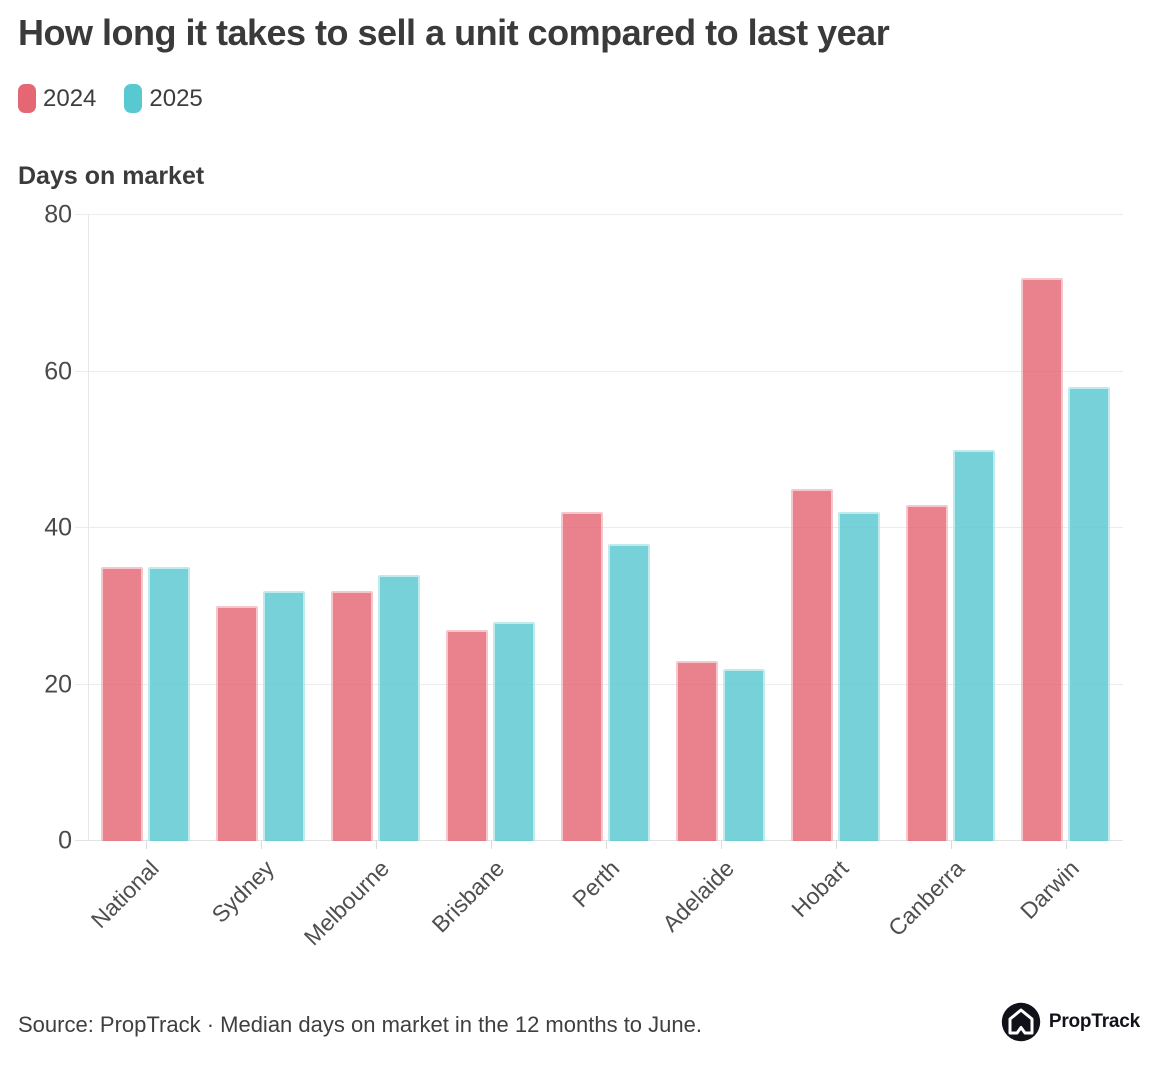 This screenshot has width=1156, height=1070. What do you see at coordinates (375, 528) in the screenshot?
I see `bar-group-melbourne` at bounding box center [375, 528].